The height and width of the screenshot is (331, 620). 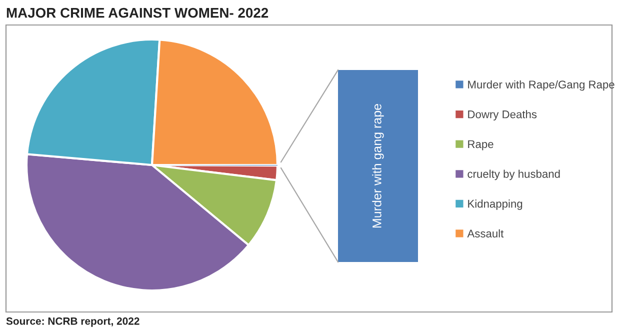 What do you see at coordinates (73, 322) in the screenshot?
I see `source-note: Source: NCRB report, 2022` at bounding box center [73, 322].